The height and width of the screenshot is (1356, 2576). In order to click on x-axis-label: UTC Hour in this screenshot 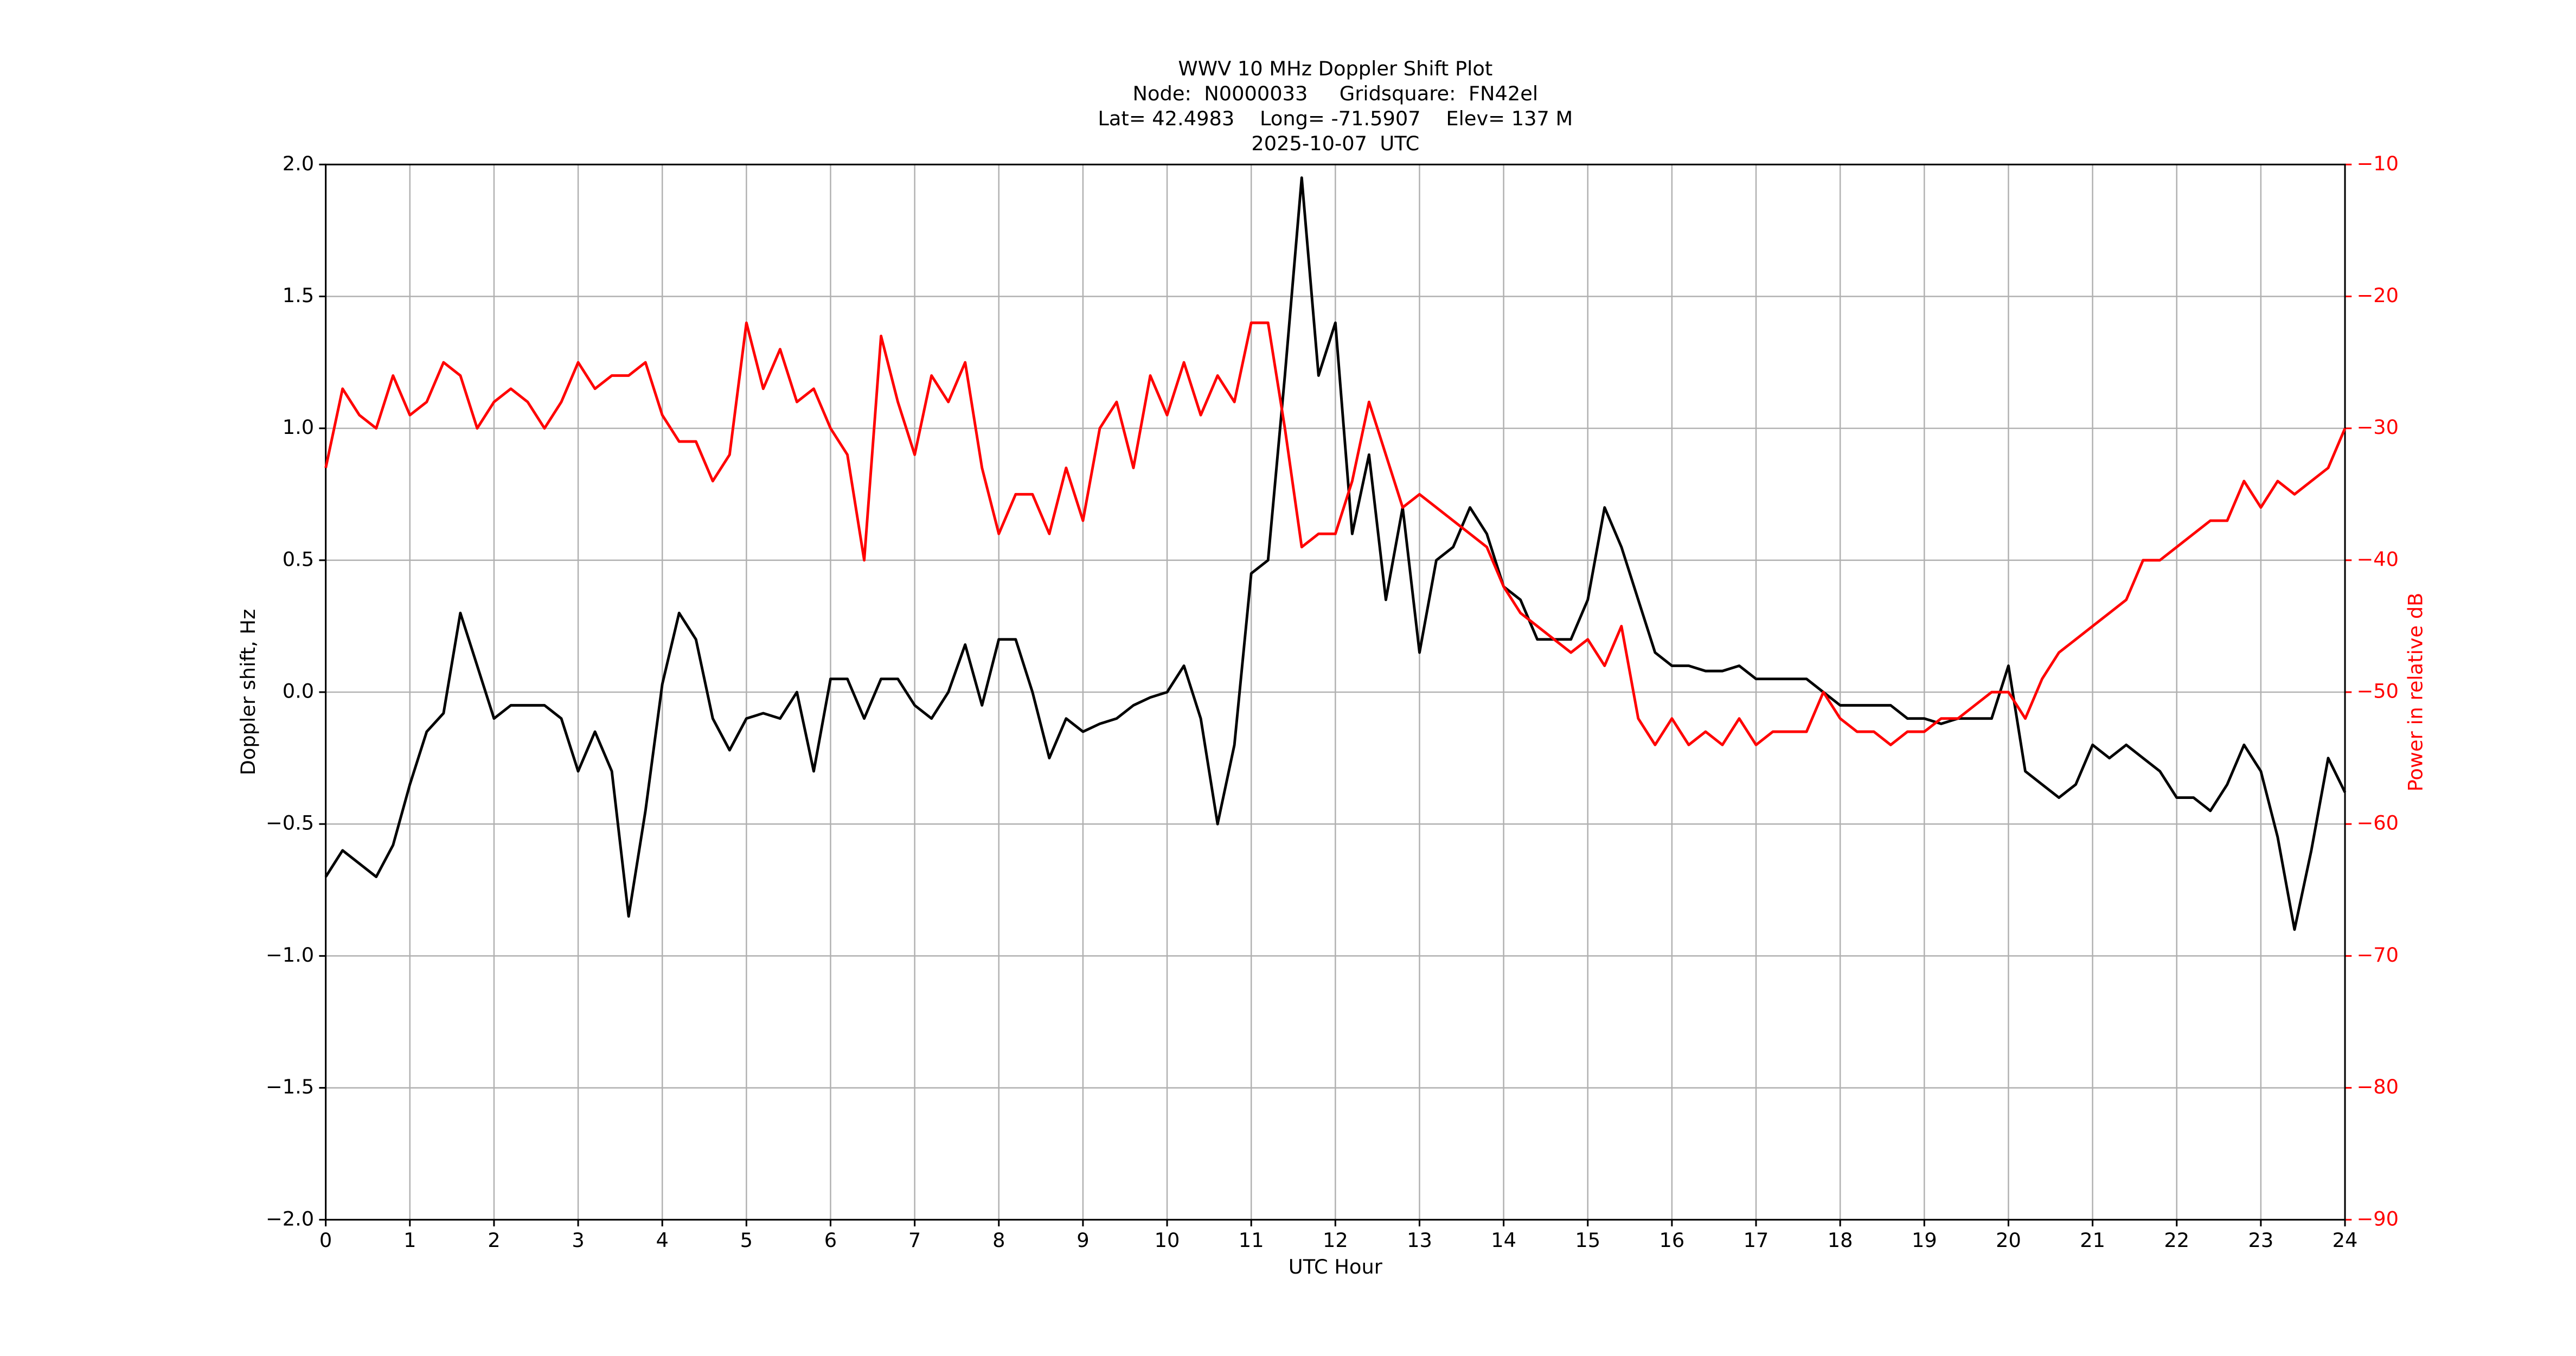, I will do `click(1336, 1266)`.